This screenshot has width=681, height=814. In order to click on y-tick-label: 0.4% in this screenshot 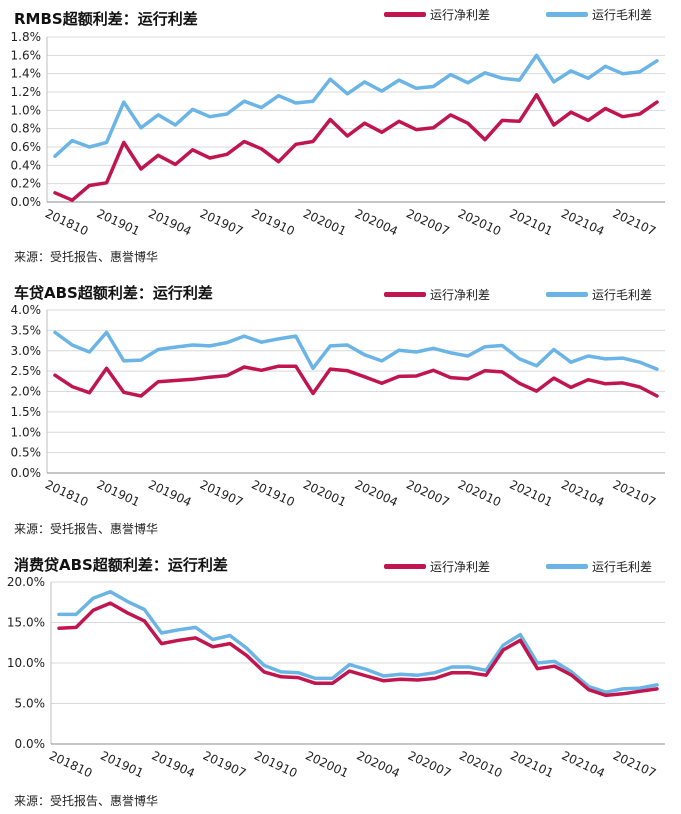, I will do `click(26, 165)`.